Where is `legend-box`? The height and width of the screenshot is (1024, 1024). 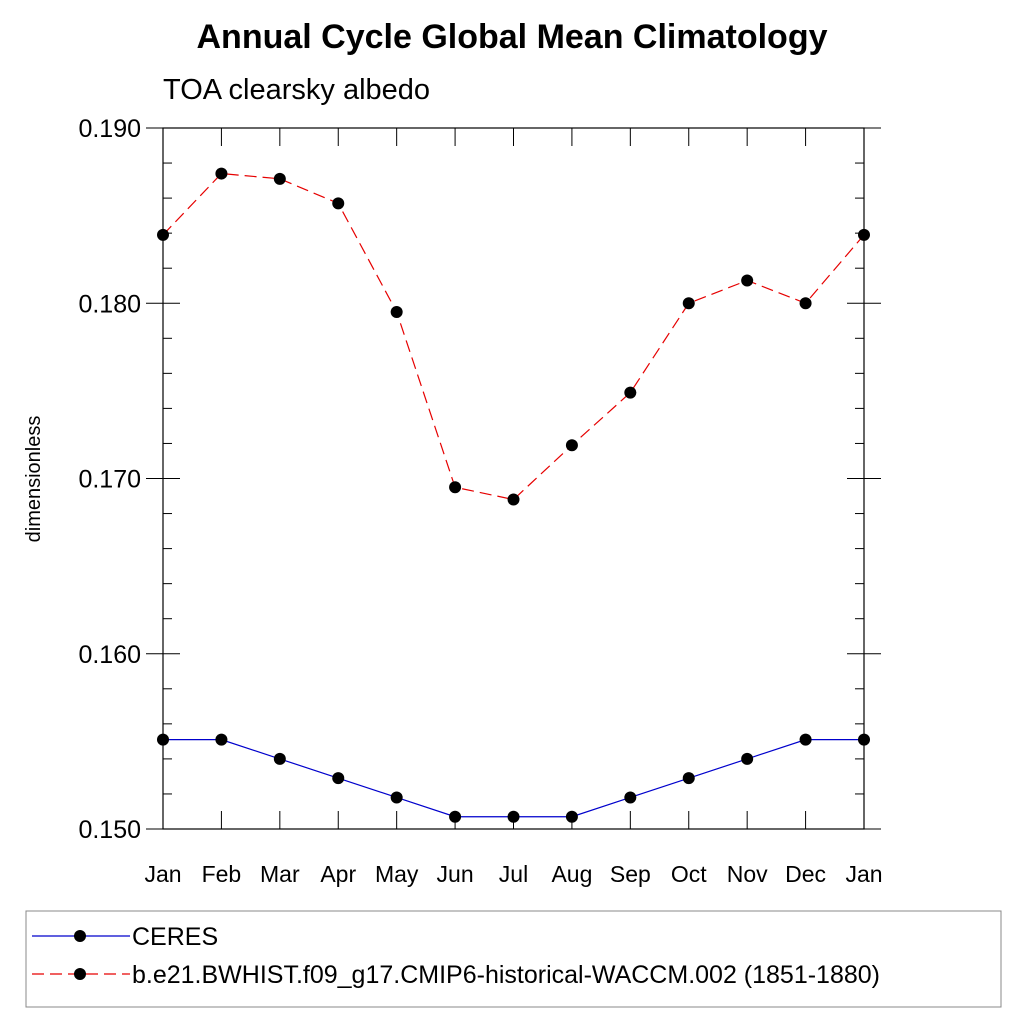
legend-box is located at coordinates (513, 959).